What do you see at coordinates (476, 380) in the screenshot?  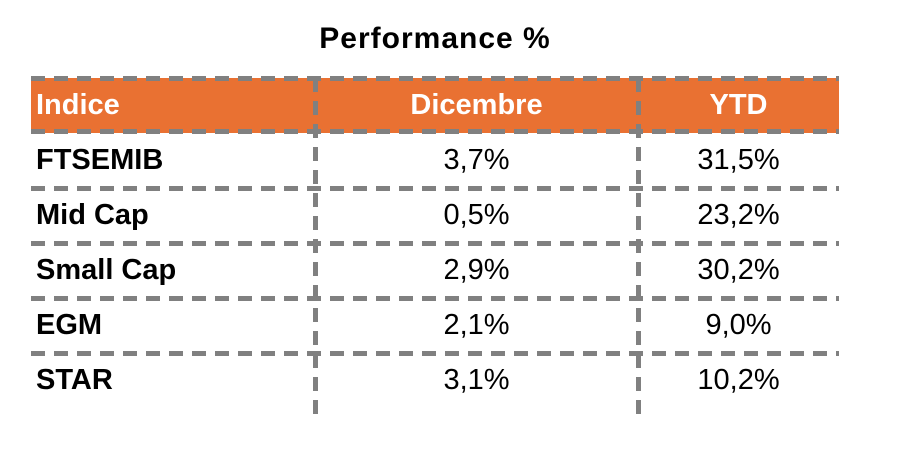 I see `dicembre-value: 3,1%` at bounding box center [476, 380].